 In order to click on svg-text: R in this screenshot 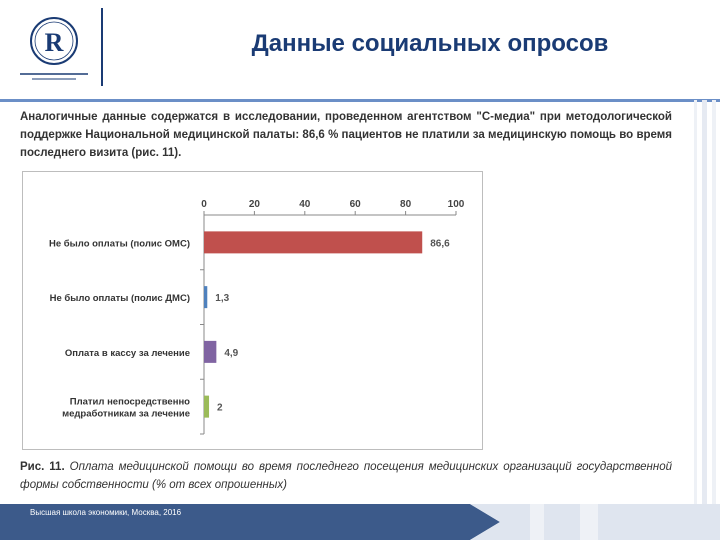, I will do `click(54, 42)`.